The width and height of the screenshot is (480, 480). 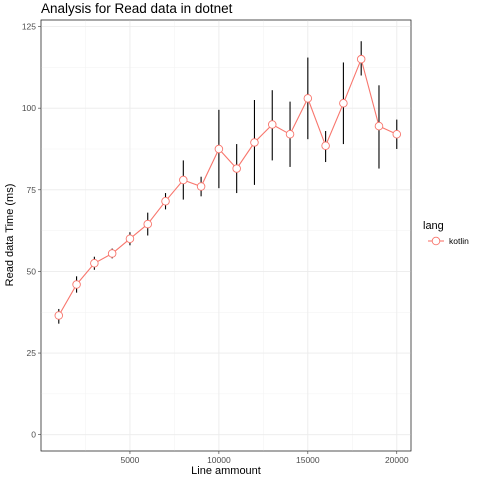 What do you see at coordinates (31, 231) in the screenshot?
I see `y-axis-ticks: 0 25 50 75 100 125` at bounding box center [31, 231].